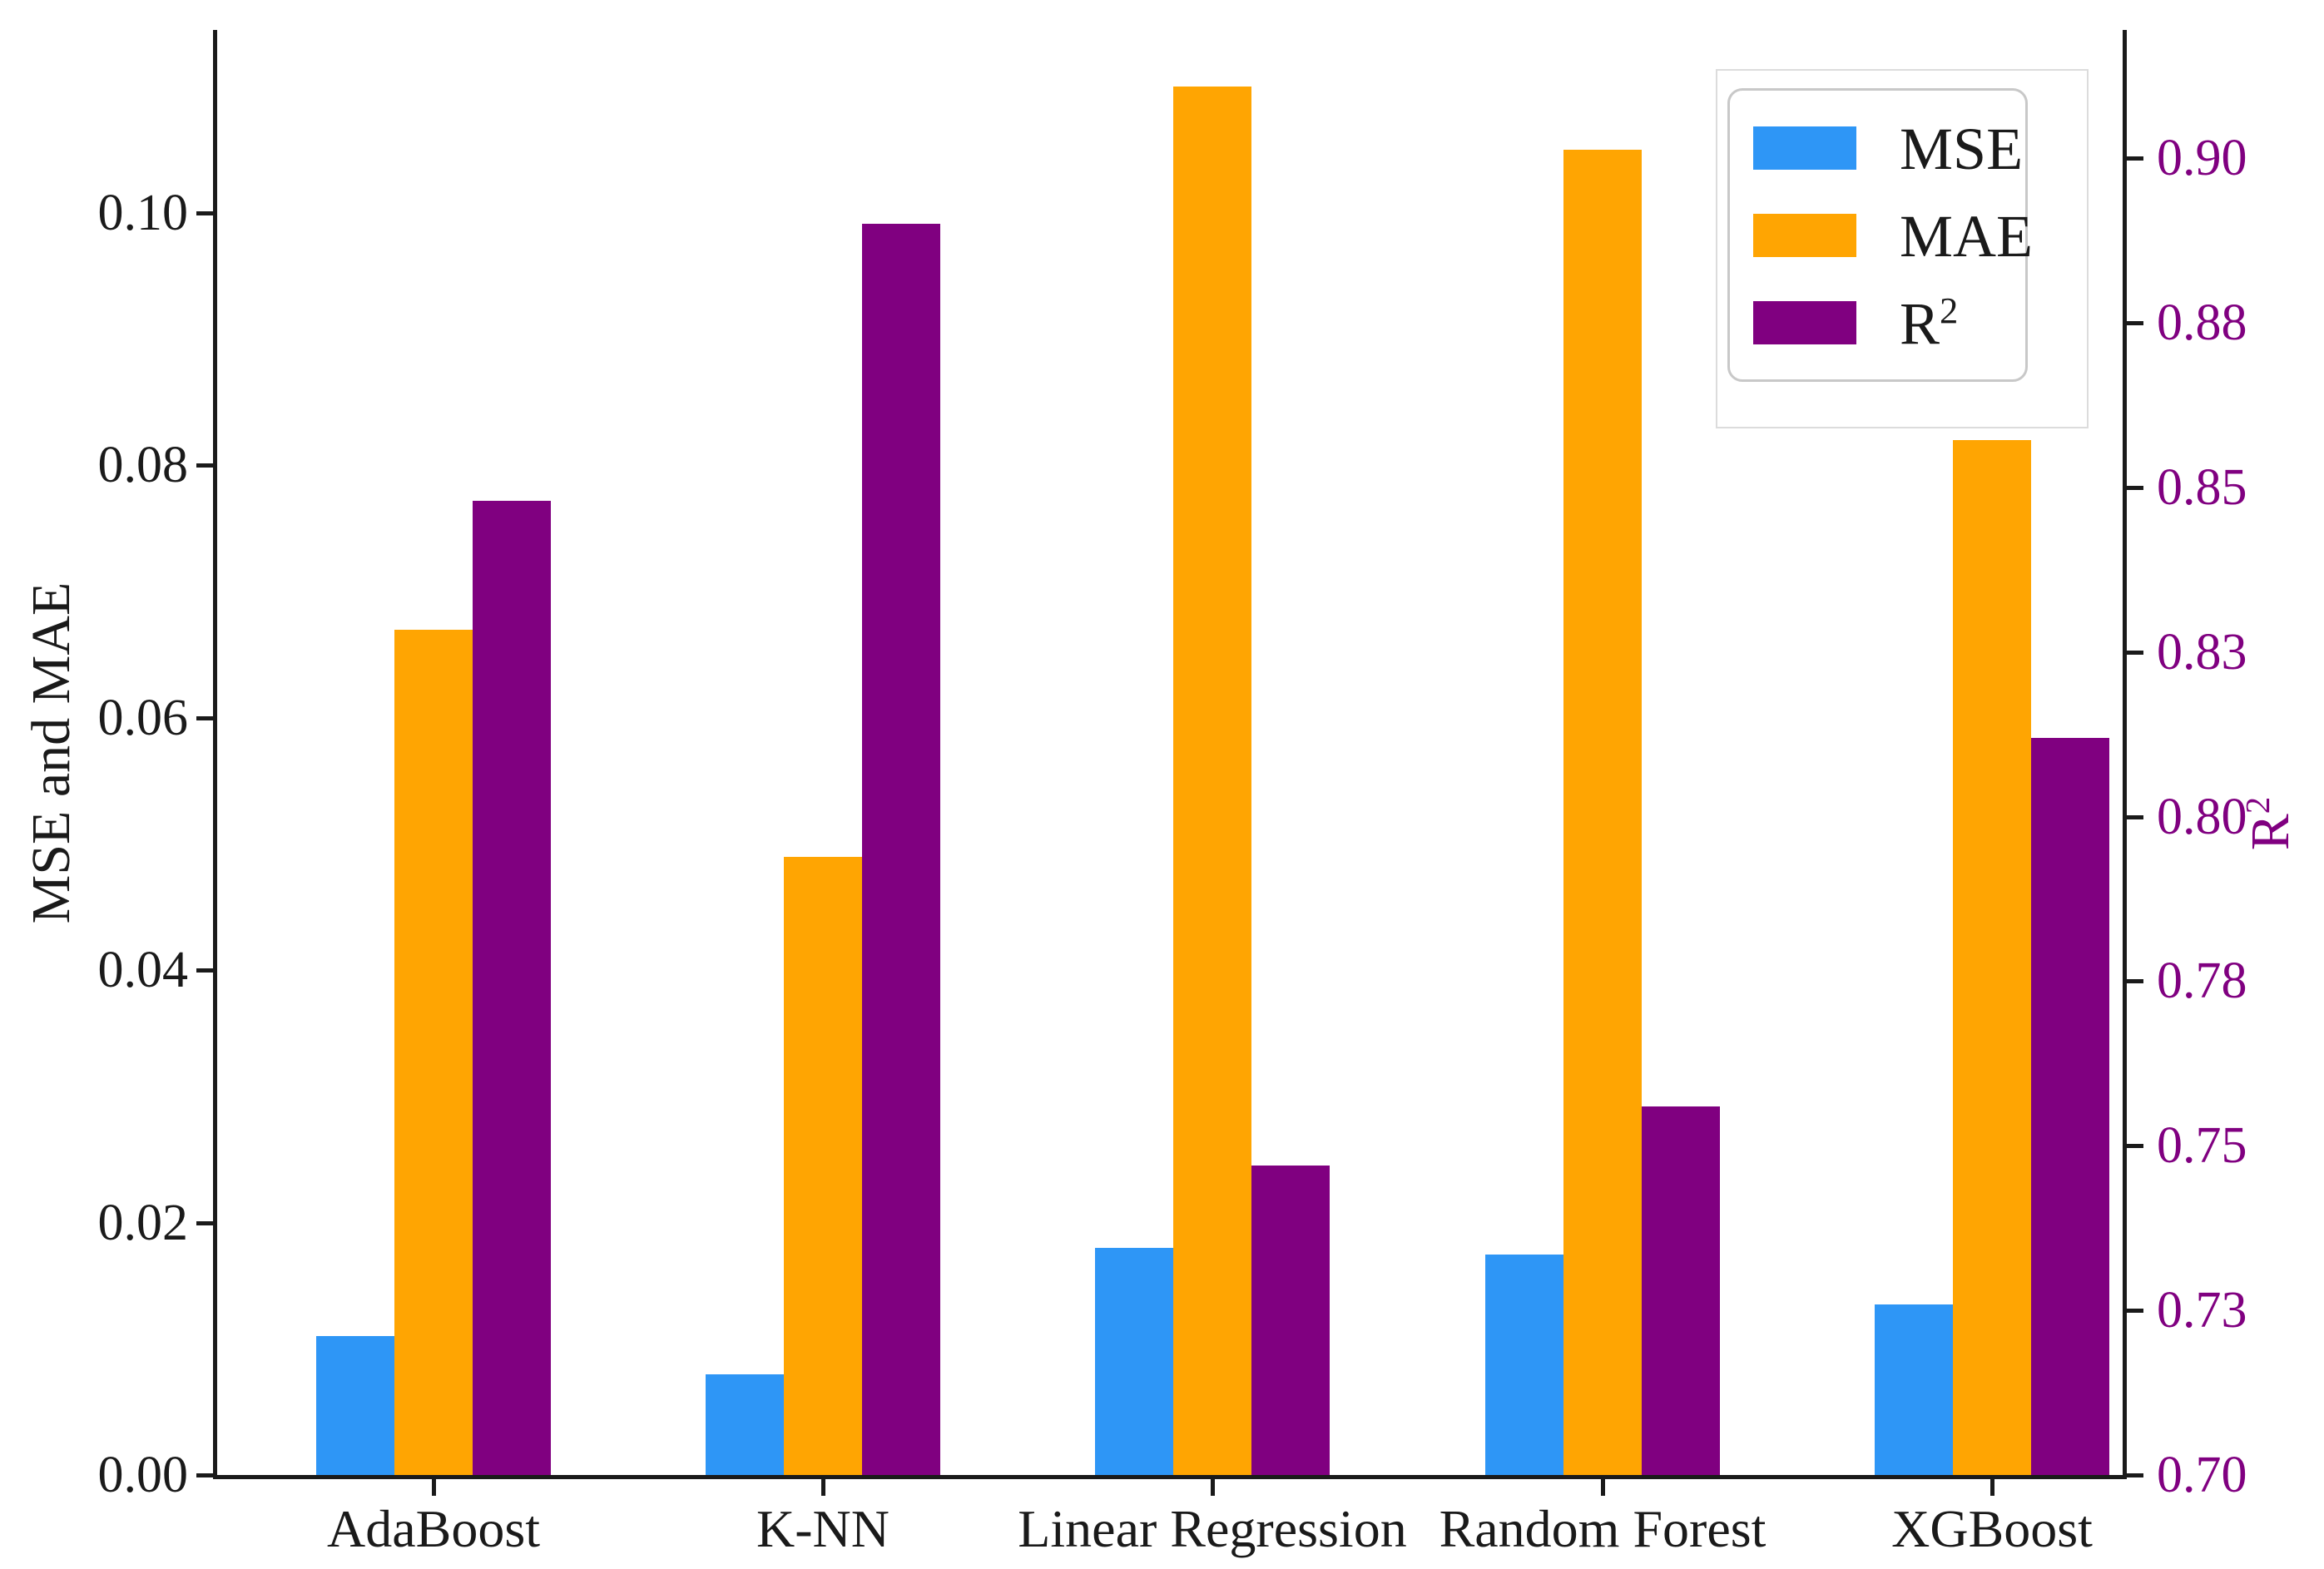  I want to click on x-tick-label-adaboost: AdaBoost, so click(433, 1528).